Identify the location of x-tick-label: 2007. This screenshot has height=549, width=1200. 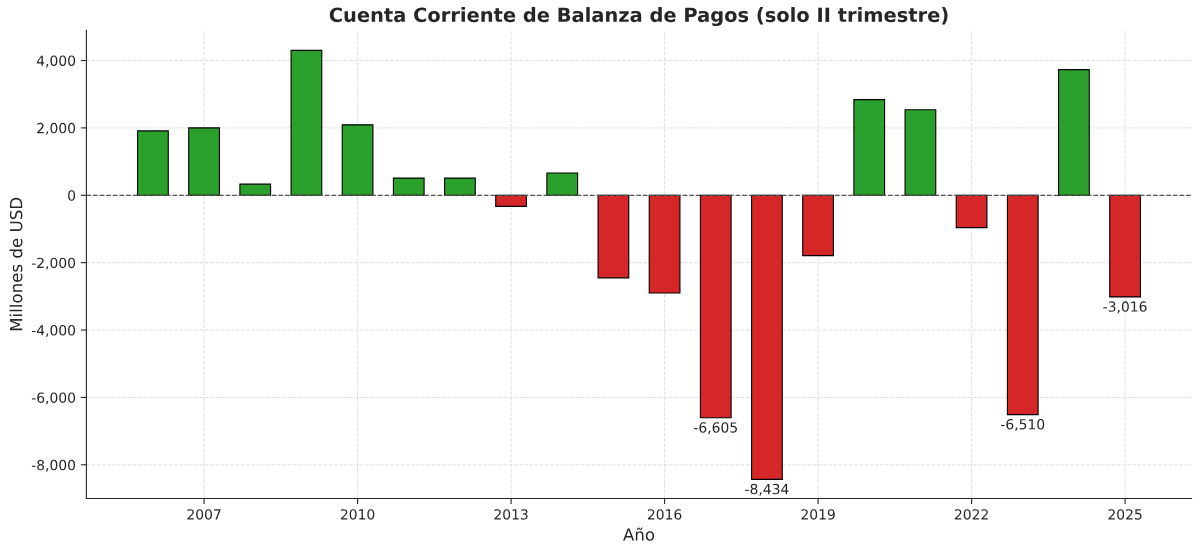
(204, 514).